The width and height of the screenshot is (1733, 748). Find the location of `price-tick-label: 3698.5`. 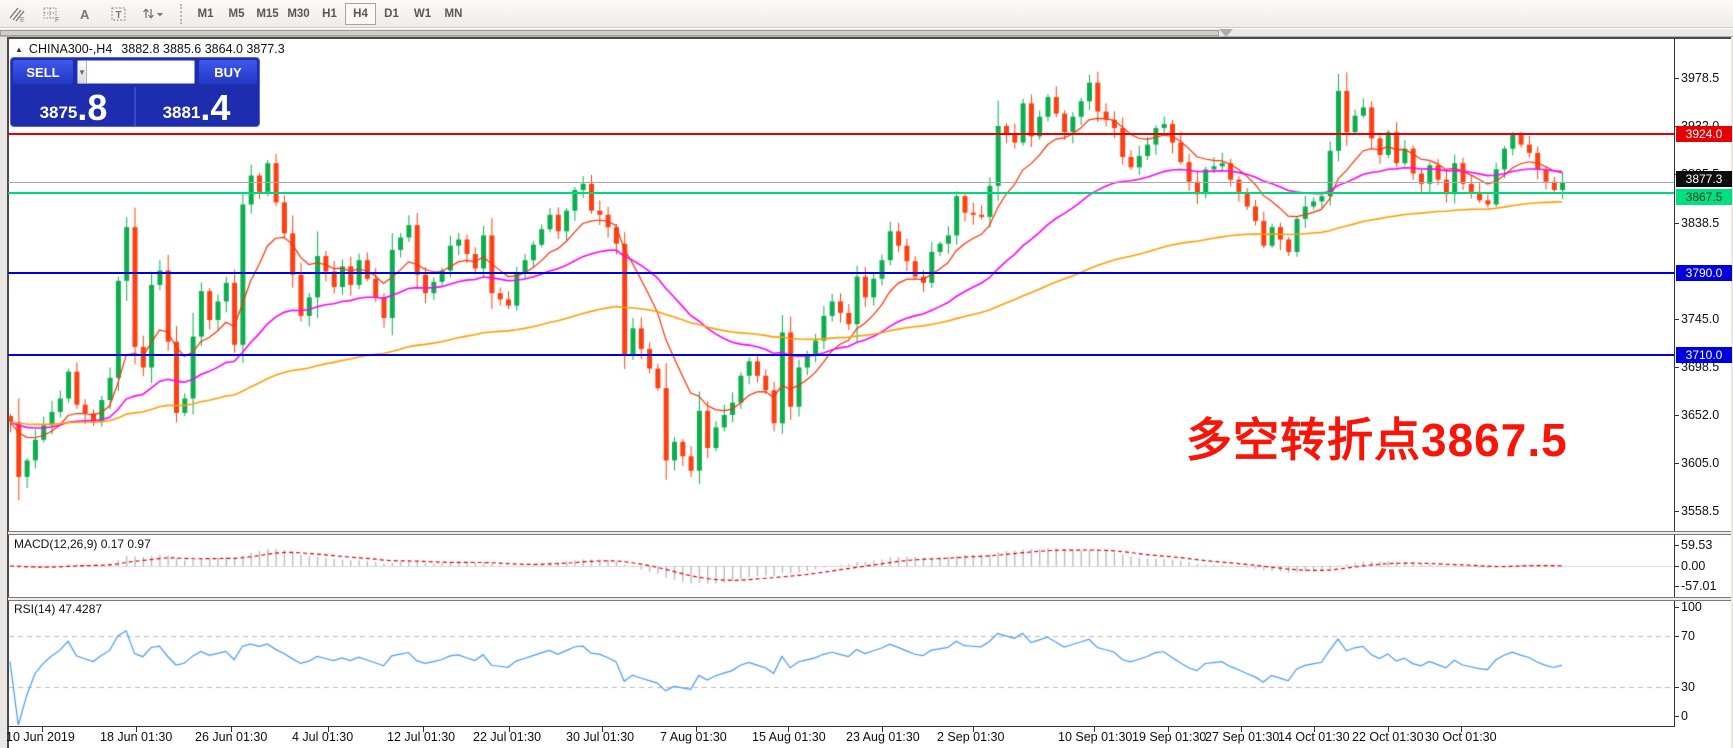

price-tick-label: 3698.5 is located at coordinates (1700, 367).